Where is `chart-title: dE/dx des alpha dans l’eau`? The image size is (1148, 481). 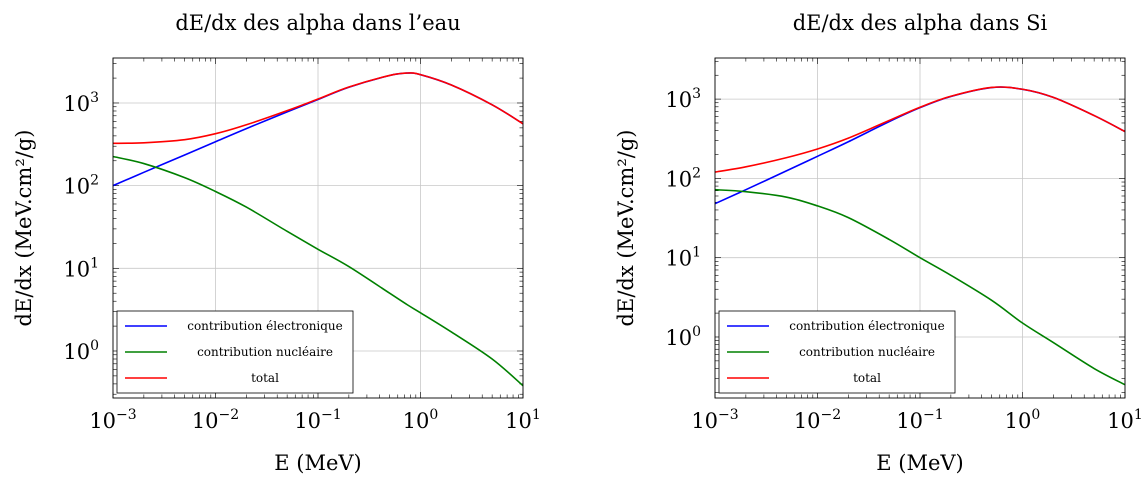
chart-title: dE/dx des alpha dans l’eau is located at coordinates (317, 23).